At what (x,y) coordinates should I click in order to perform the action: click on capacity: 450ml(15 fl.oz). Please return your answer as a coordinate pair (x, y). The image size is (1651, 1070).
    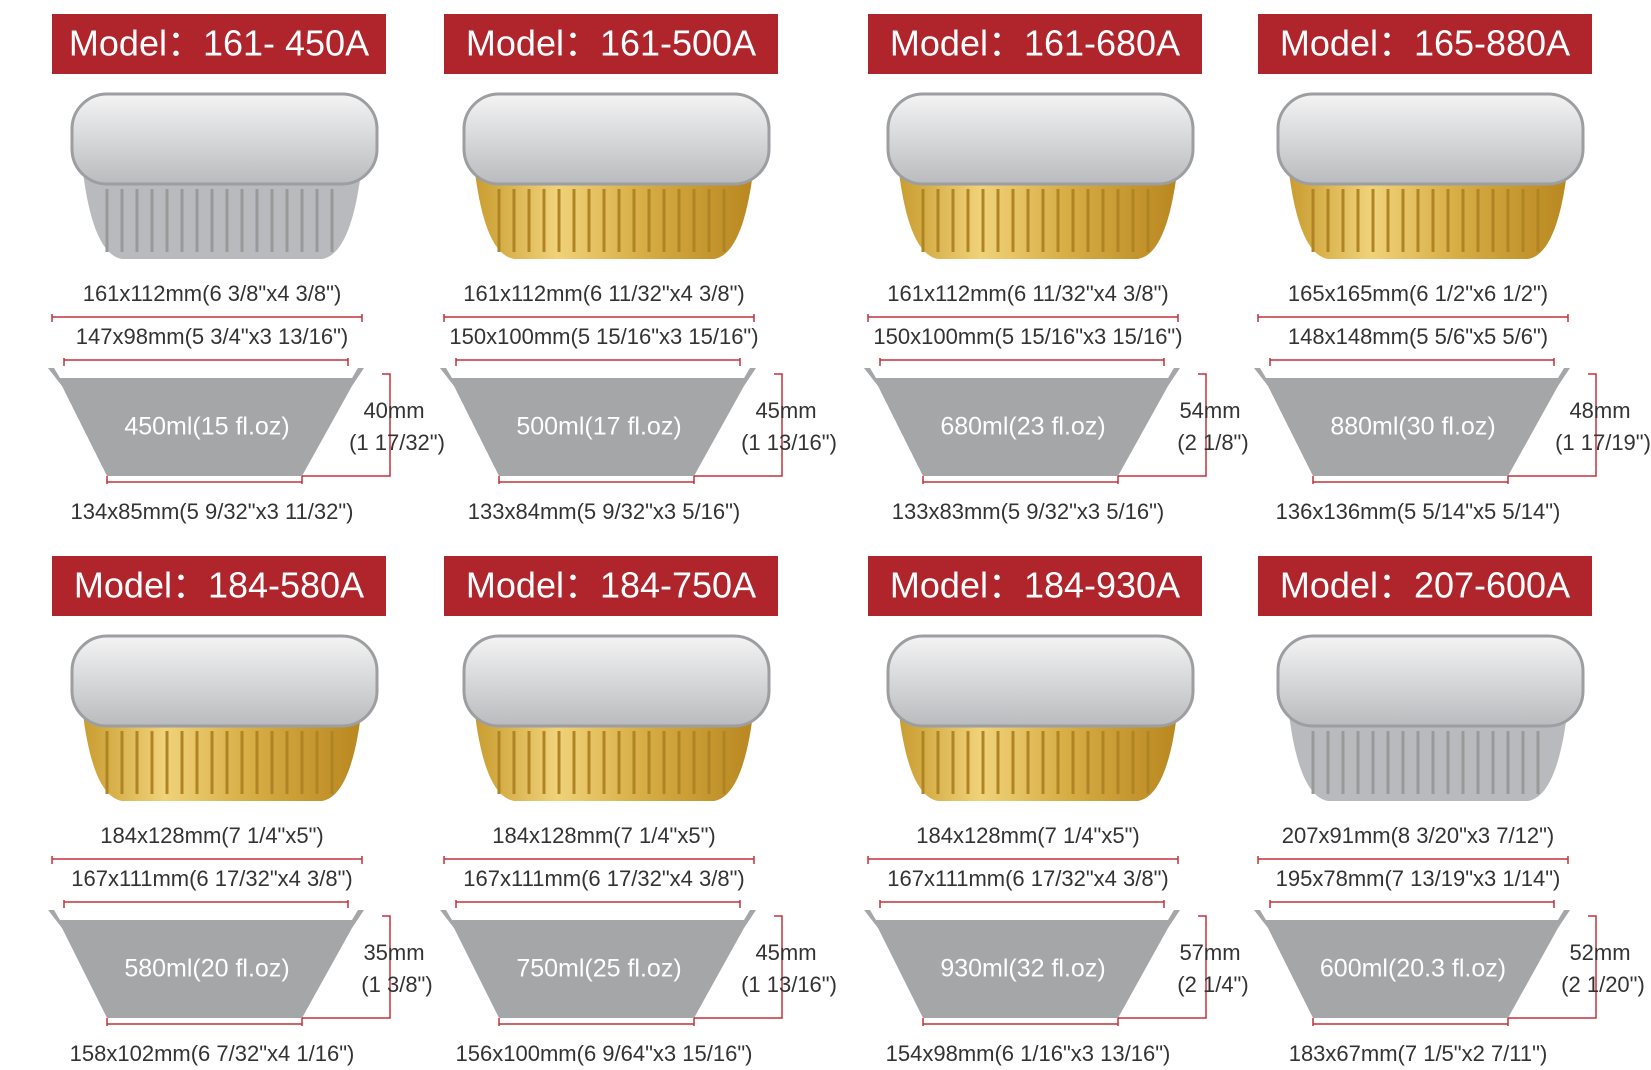
    Looking at the image, I should click on (206, 427).